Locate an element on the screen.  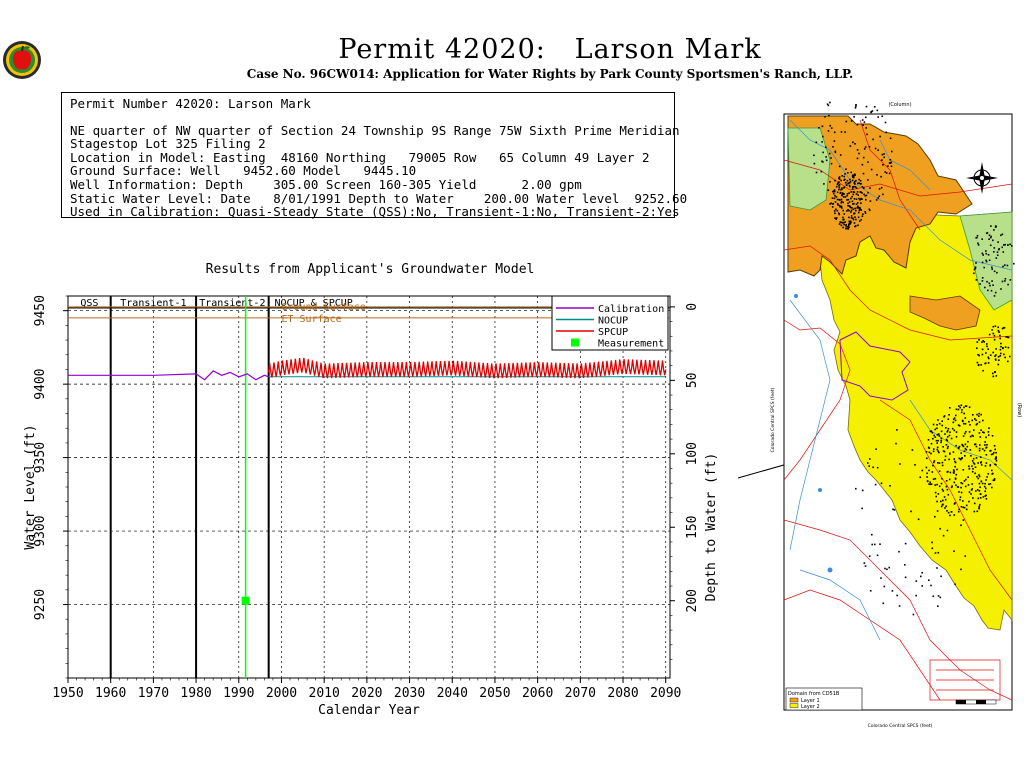
map-streams is located at coordinates (901, 380).